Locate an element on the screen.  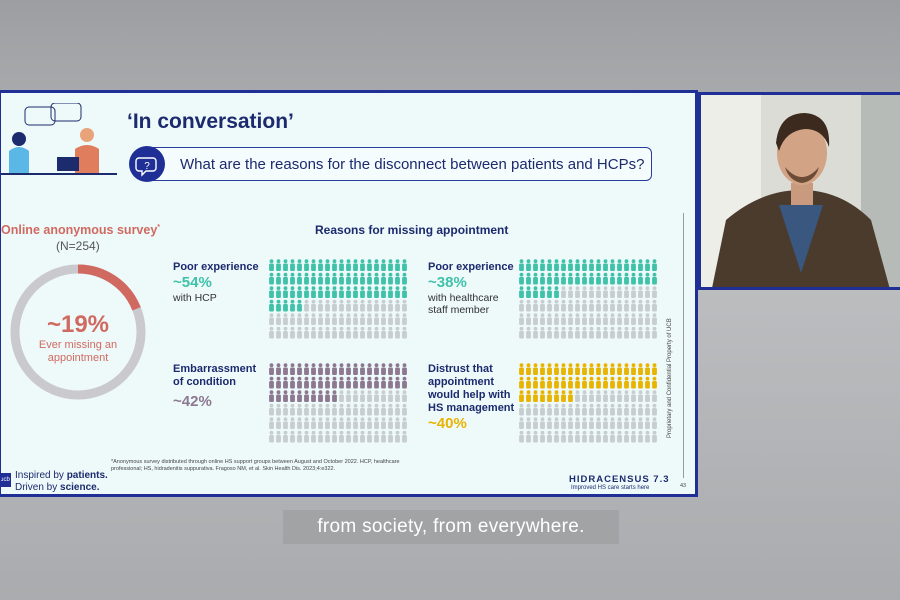
reason-percent: ~42% is located at coordinates (192, 401).